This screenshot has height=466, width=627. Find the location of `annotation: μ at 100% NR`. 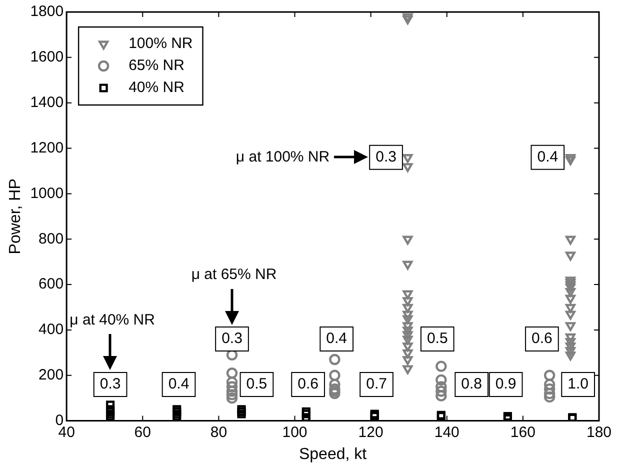

annotation: μ at 100% NR is located at coordinates (283, 157).